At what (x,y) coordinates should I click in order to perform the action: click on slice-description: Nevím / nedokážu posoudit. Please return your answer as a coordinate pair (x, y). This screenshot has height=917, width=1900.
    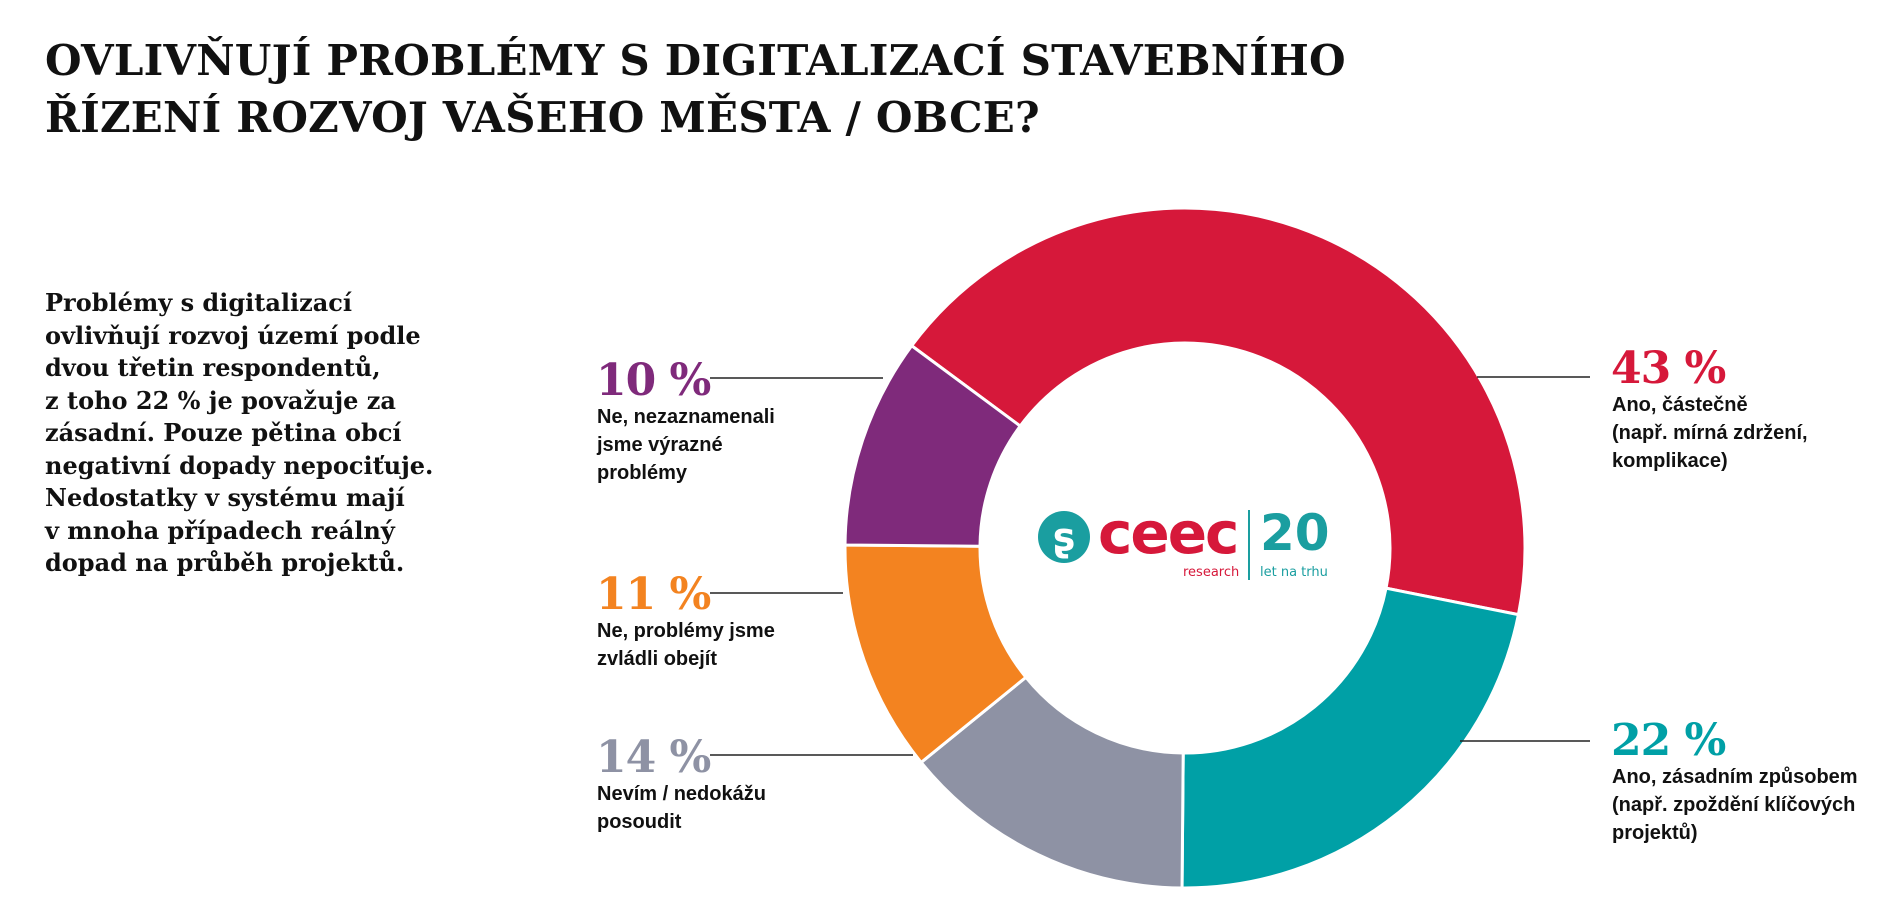
    Looking at the image, I should click on (681, 808).